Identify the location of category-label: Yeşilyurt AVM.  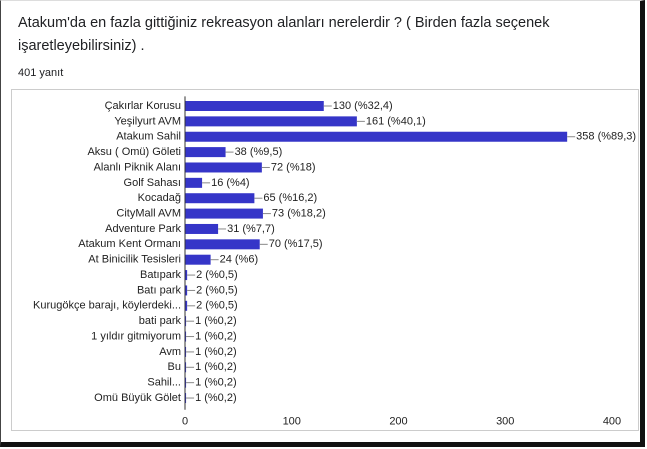
(147, 121).